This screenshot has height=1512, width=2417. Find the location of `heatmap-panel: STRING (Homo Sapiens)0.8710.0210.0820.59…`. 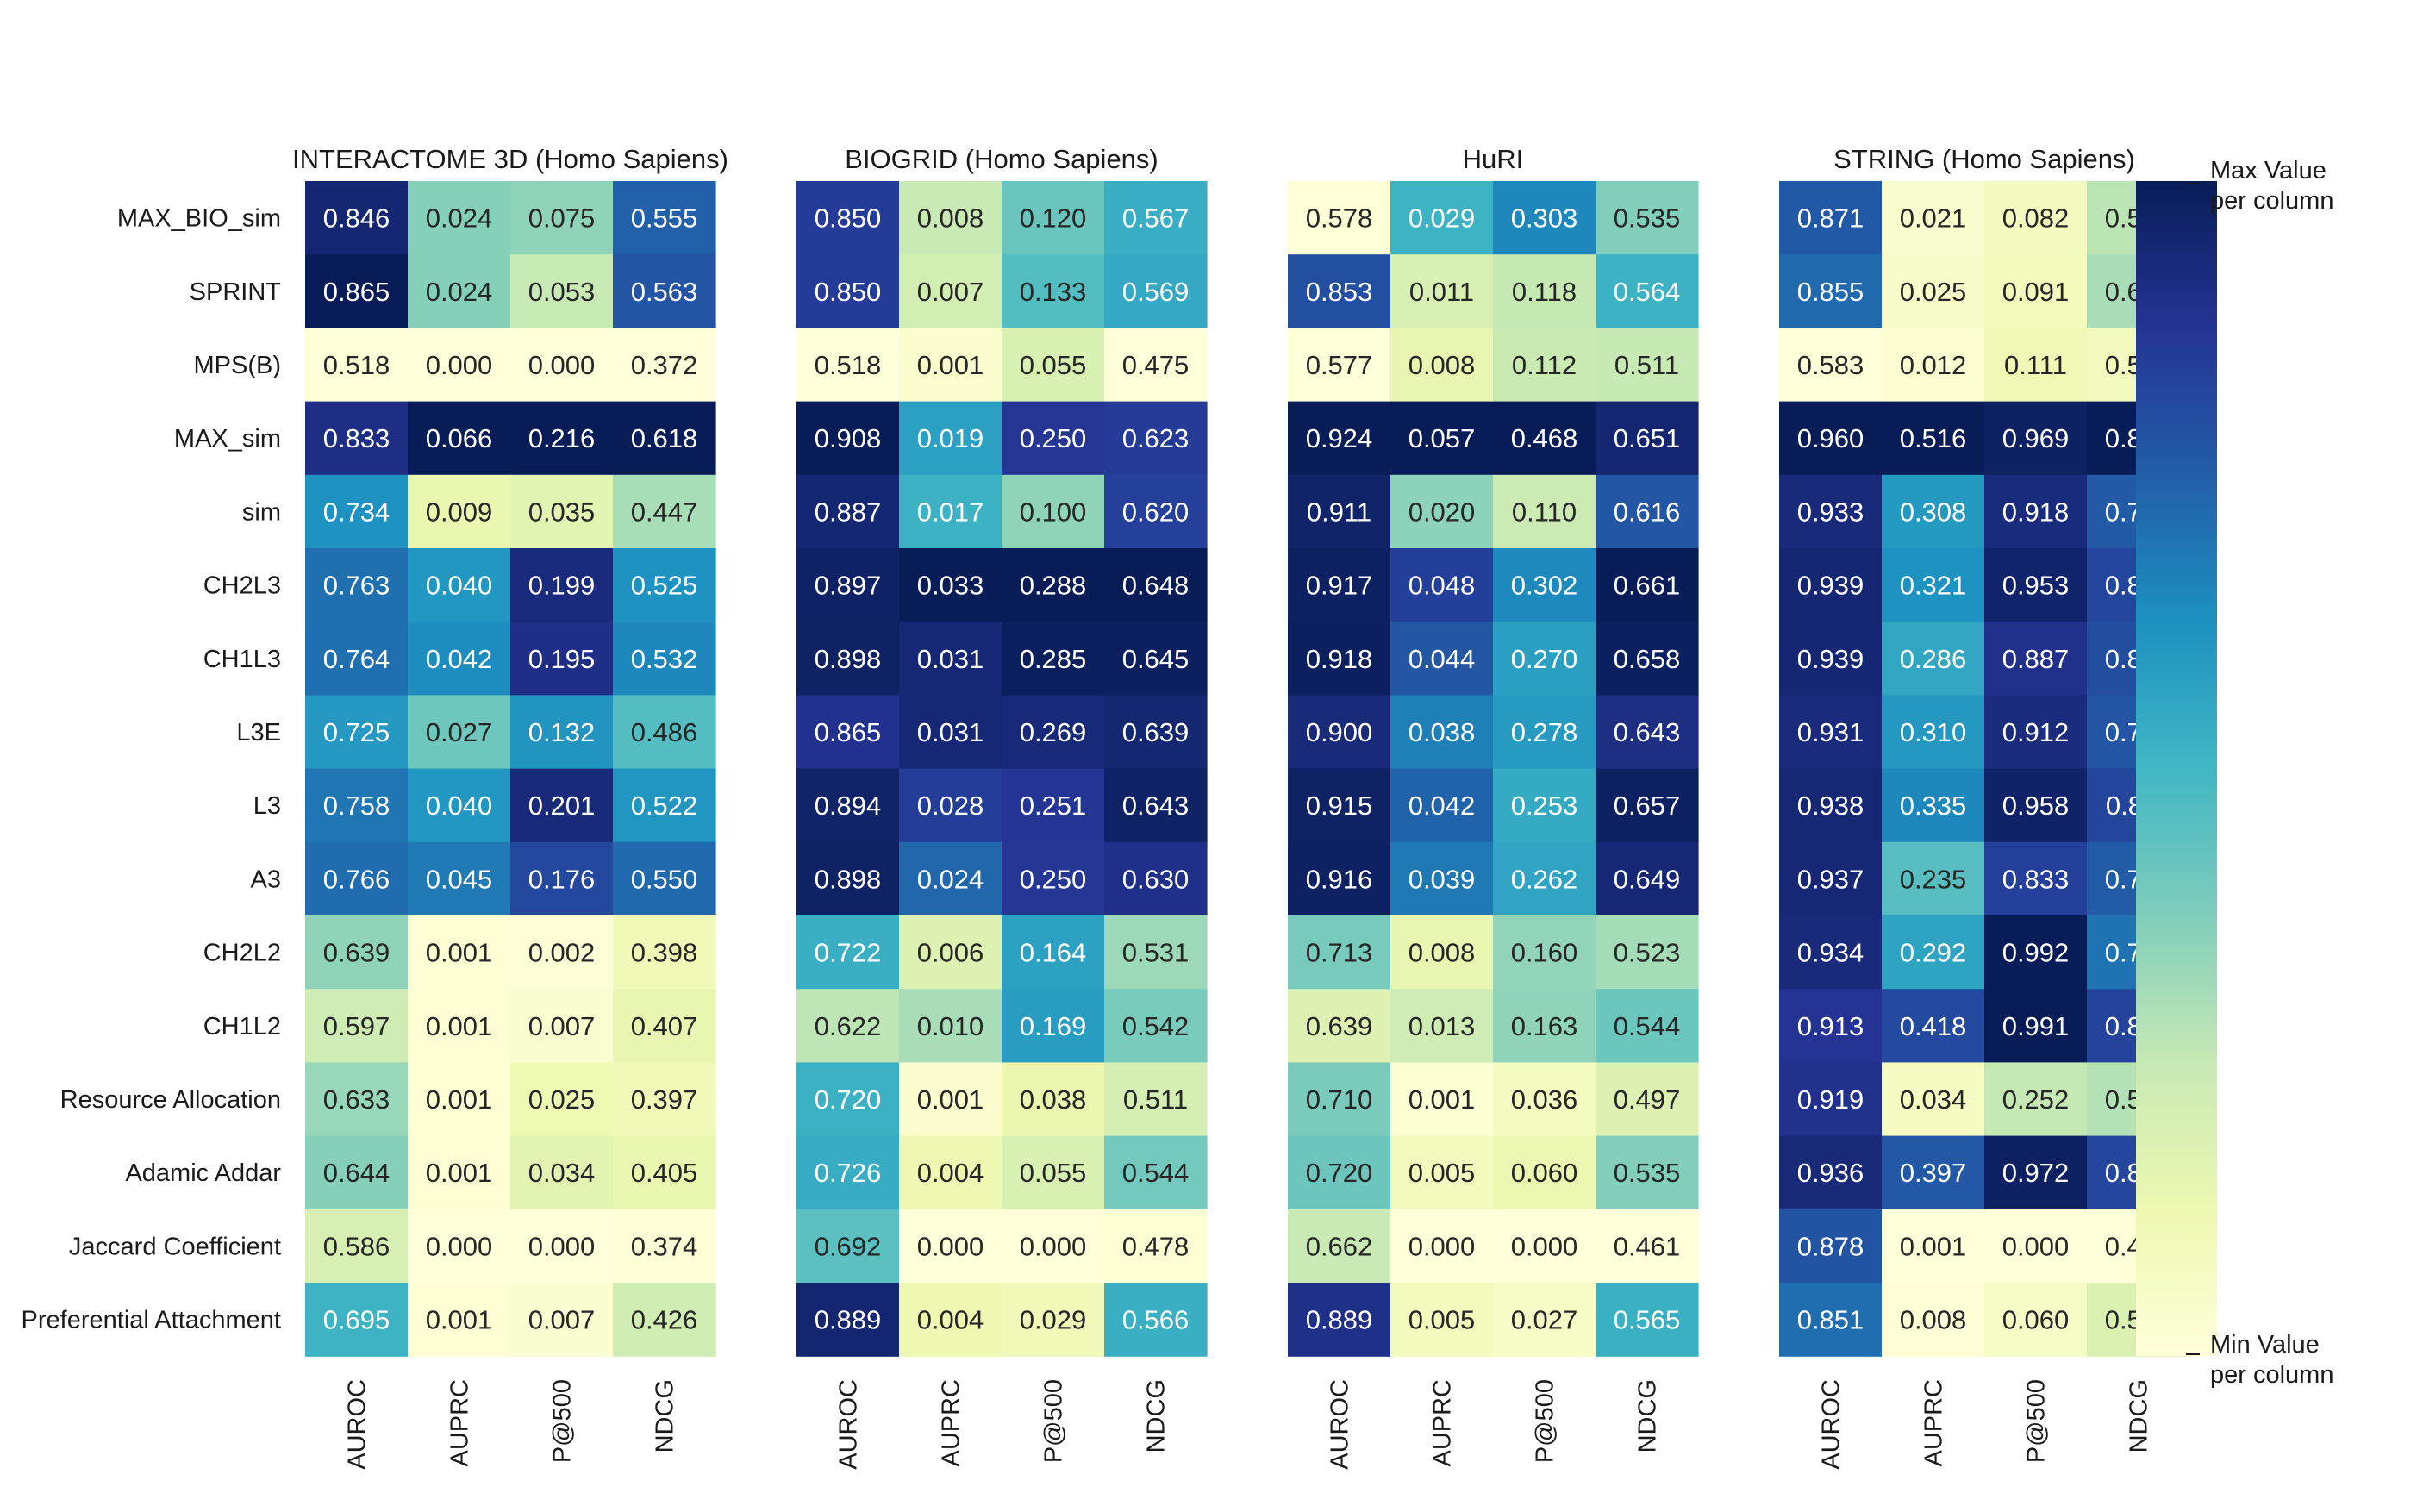

heatmap-panel: STRING (Homo Sapiens)0.8710.0210.0820.59… is located at coordinates (1984, 807).